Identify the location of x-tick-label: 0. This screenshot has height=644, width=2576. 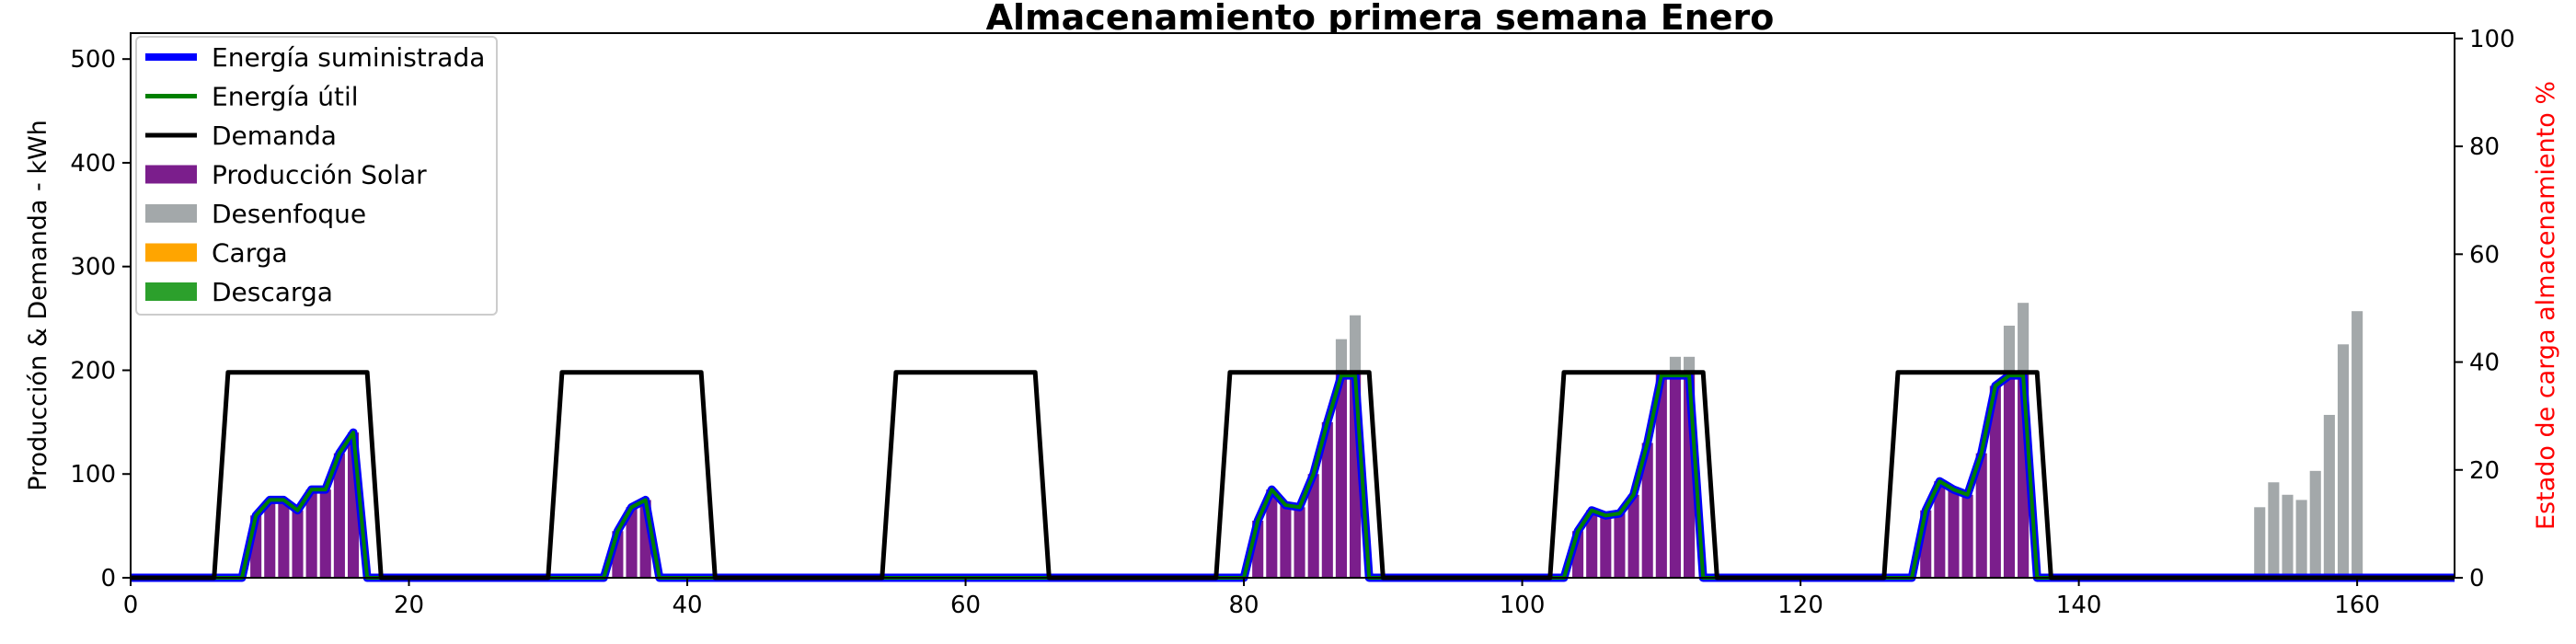
(131, 605).